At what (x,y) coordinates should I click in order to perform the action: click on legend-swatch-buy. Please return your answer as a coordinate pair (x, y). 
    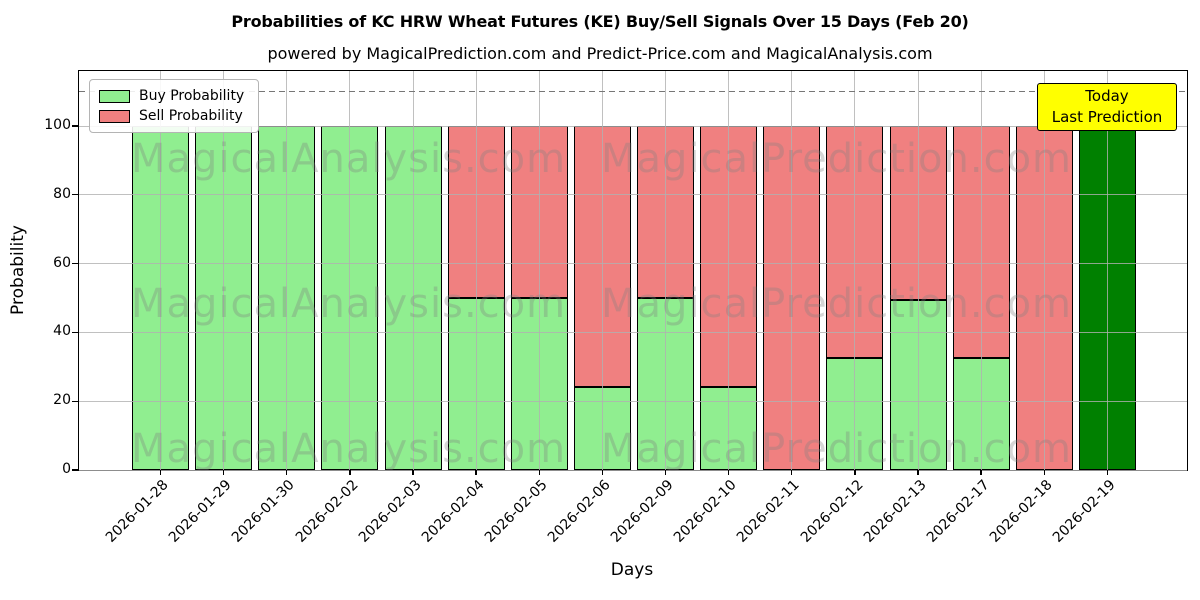
    Looking at the image, I should click on (114, 96).